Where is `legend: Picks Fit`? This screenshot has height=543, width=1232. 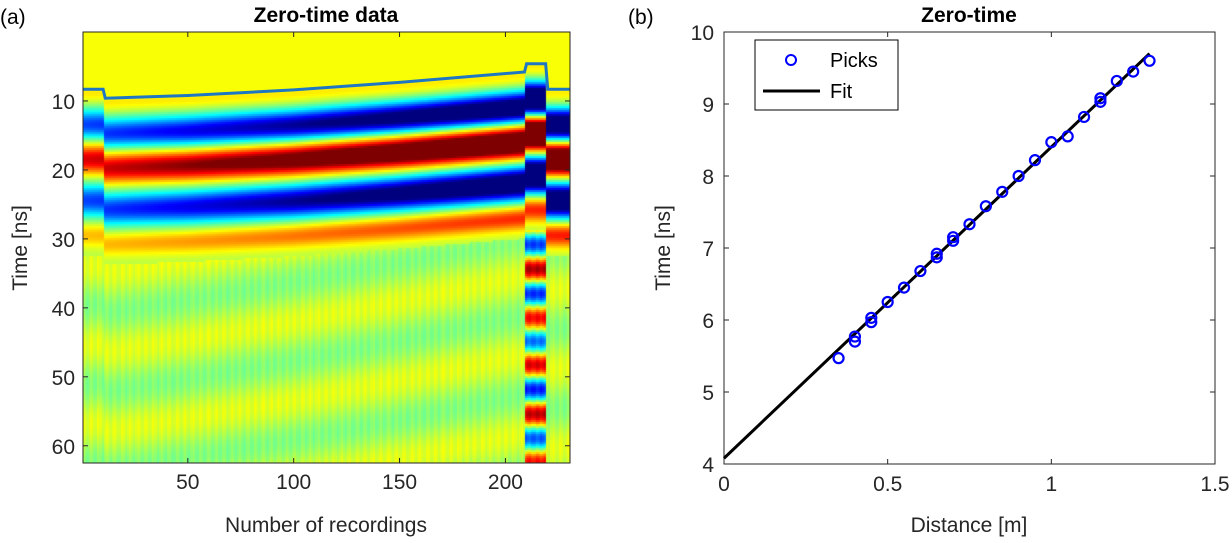
legend: Picks Fit is located at coordinates (826, 75).